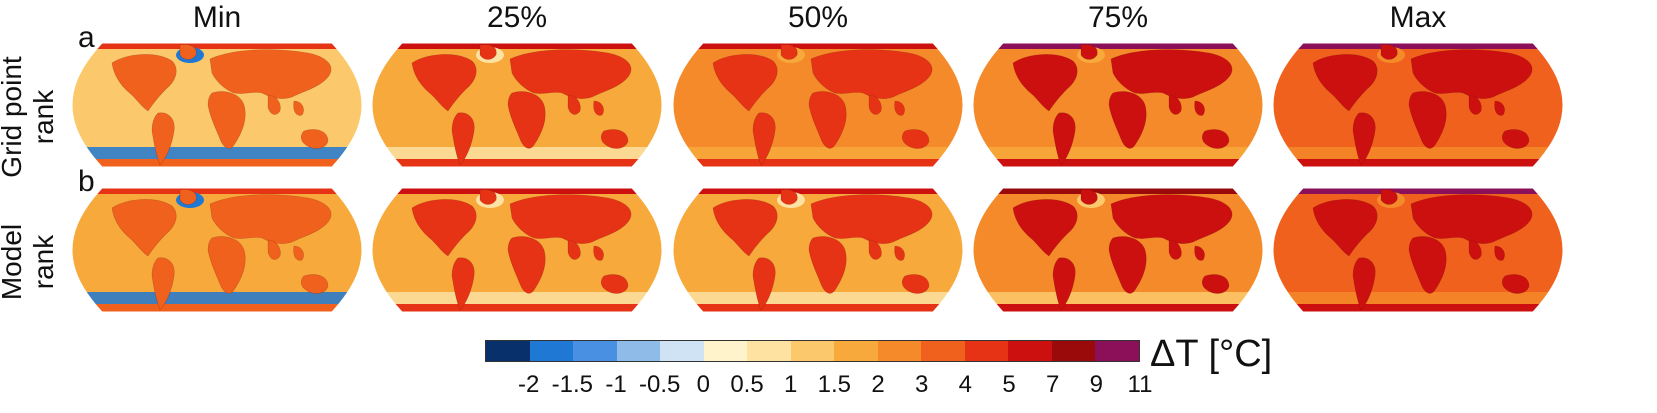  I want to click on row-label-grid-point-rank: Grid point rank, so click(30, 117).